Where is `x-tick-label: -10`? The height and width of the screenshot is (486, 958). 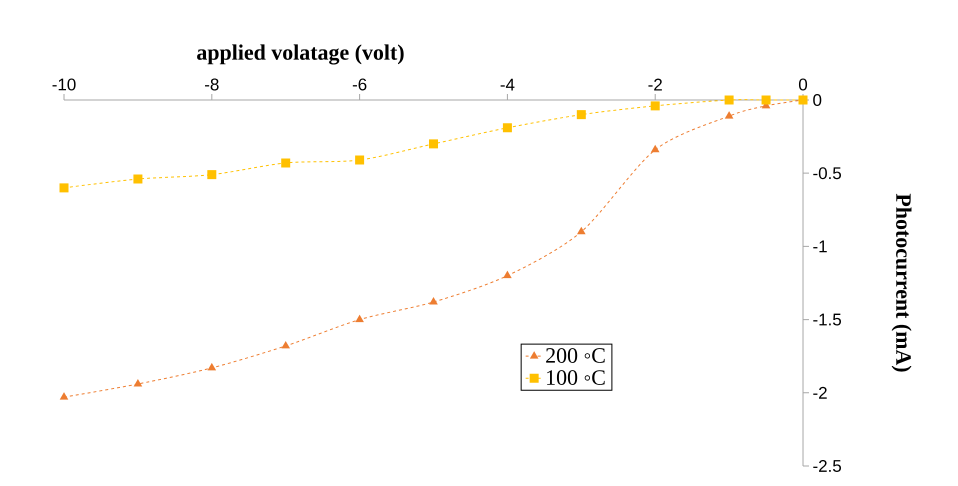
x-tick-label: -10 is located at coordinates (64, 84).